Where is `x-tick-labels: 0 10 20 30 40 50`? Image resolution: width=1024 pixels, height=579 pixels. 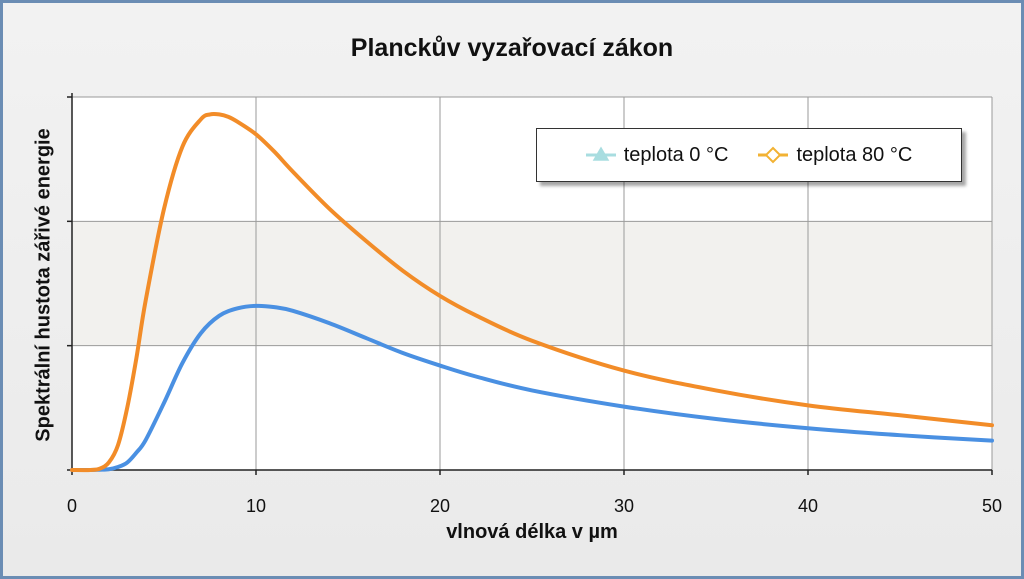 x-tick-labels: 0 10 20 30 40 50 is located at coordinates (534, 506).